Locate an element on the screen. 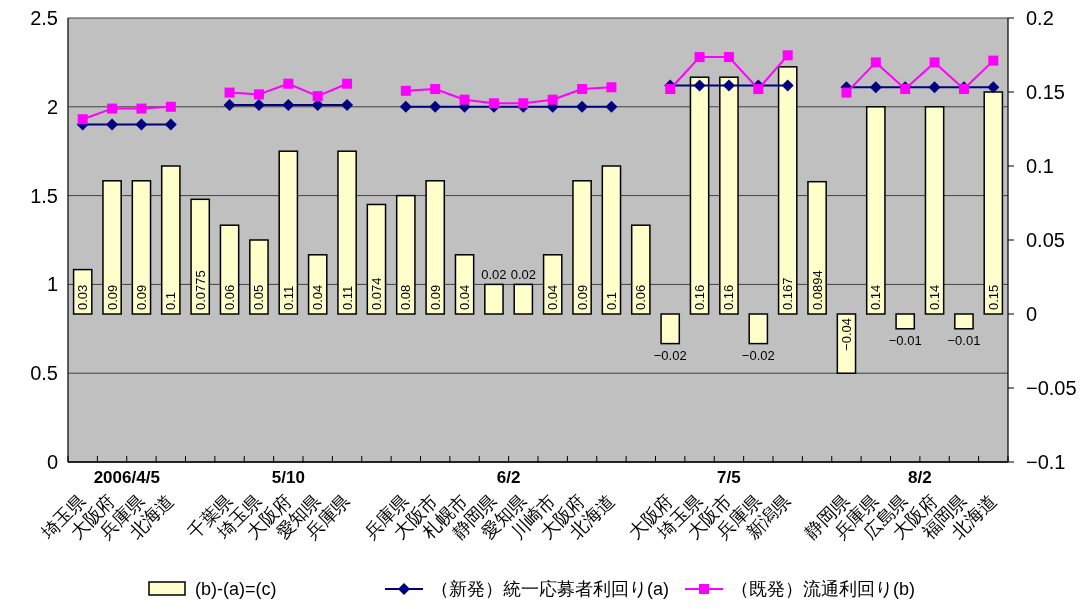 The height and width of the screenshot is (609, 1086). y2-tick-label: 0.2 is located at coordinates (1040, 18).